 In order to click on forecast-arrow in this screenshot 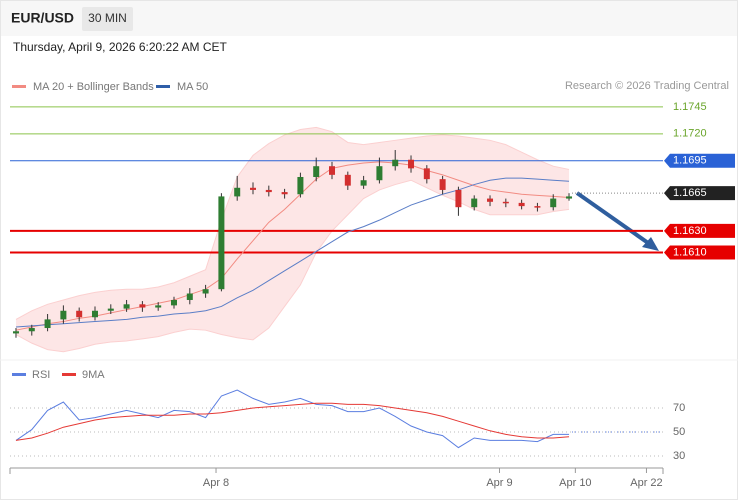, I will do `click(614, 219)`.